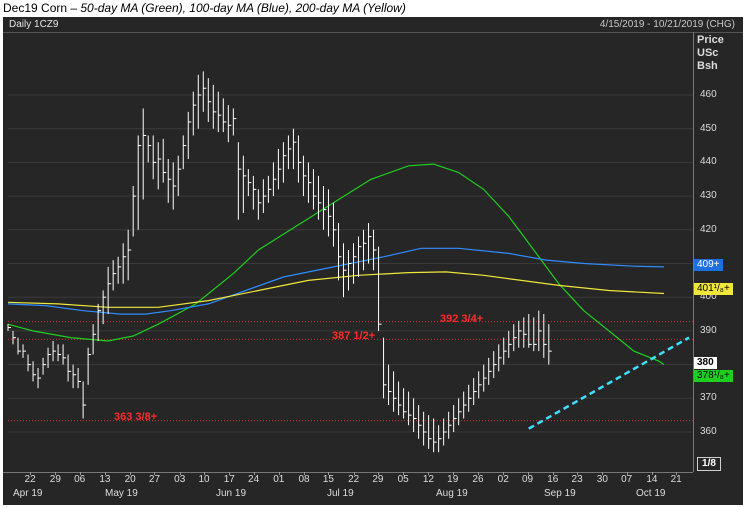 The image size is (749, 507). What do you see at coordinates (336, 289) in the screenshot?
I see `ma200-line` at bounding box center [336, 289].